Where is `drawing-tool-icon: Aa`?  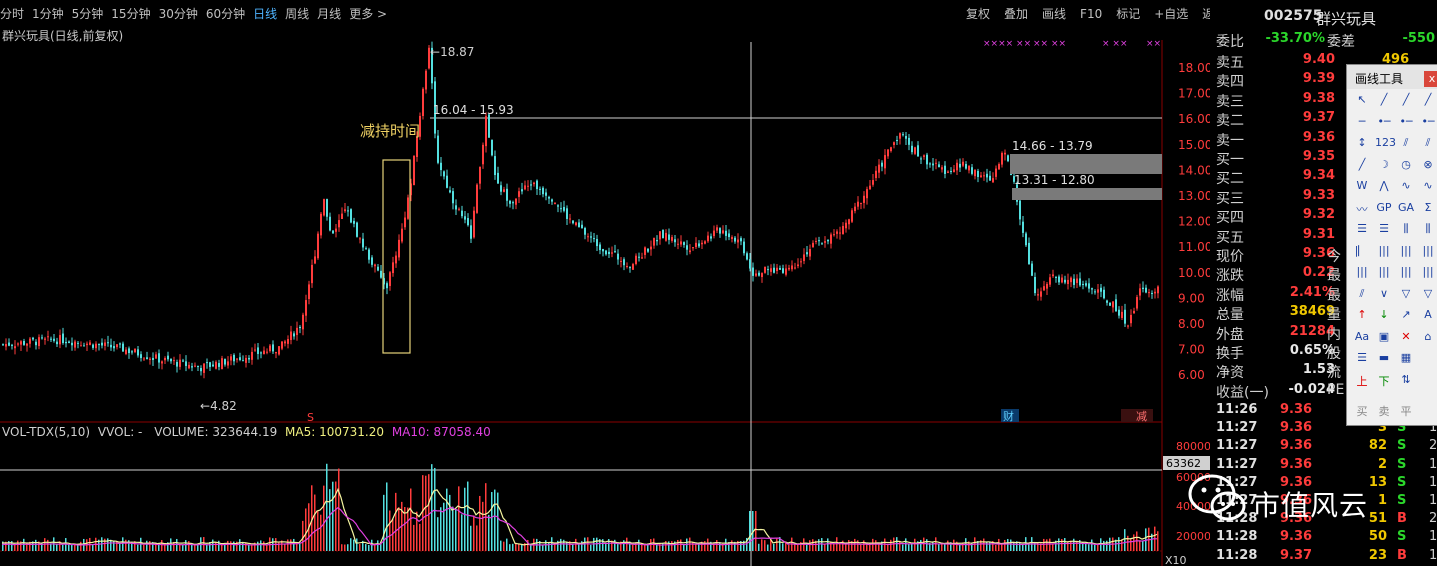 drawing-tool-icon: Aa is located at coordinates (1362, 336).